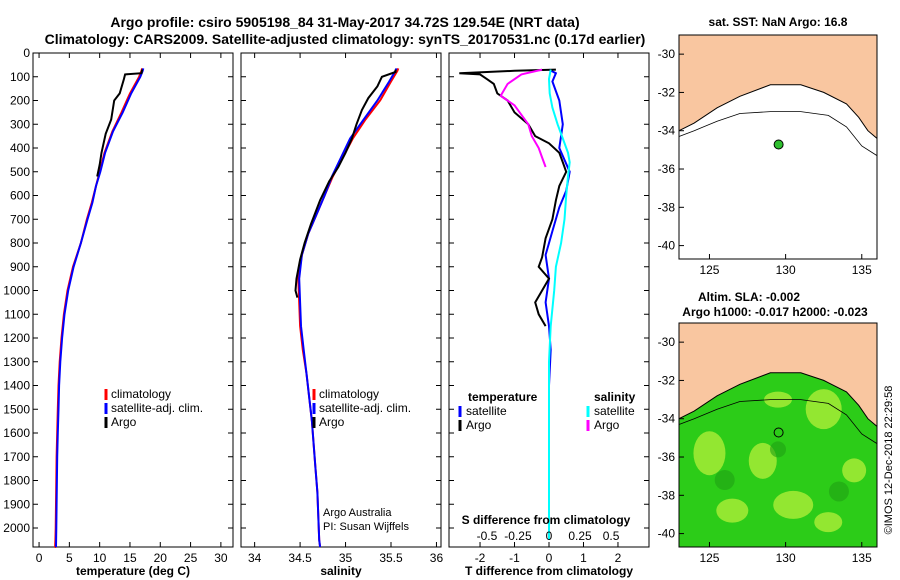 Image resolution: width=900 pixels, height=580 pixels. What do you see at coordinates (514, 558) in the screenshot?
I see `x-tick-label: -1` at bounding box center [514, 558].